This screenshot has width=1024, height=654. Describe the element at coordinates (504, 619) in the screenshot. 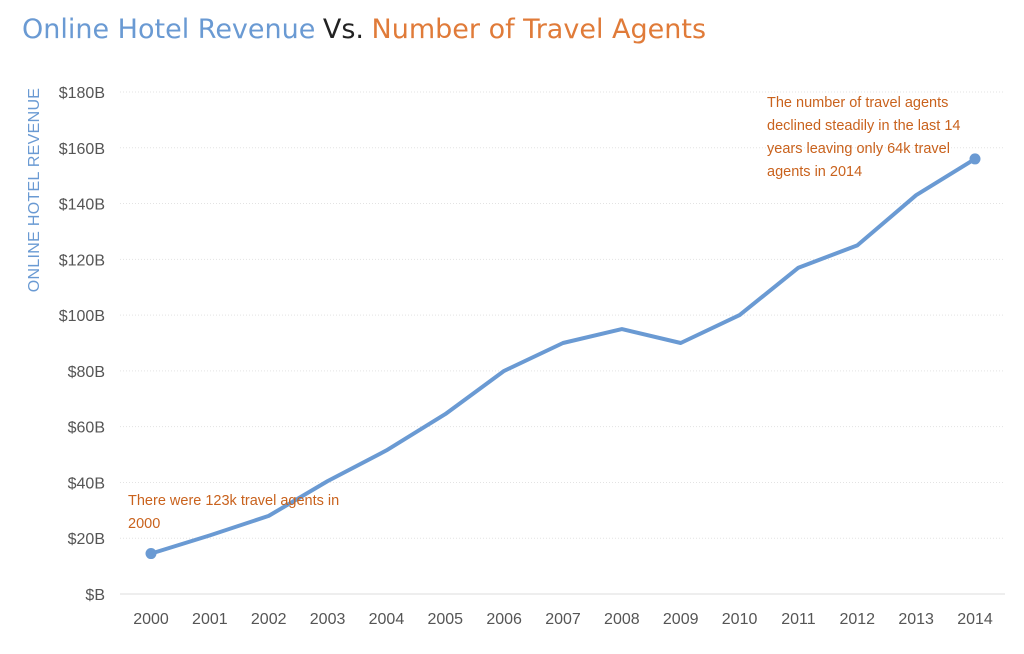

I see `x-tick-label: 2006` at that location.